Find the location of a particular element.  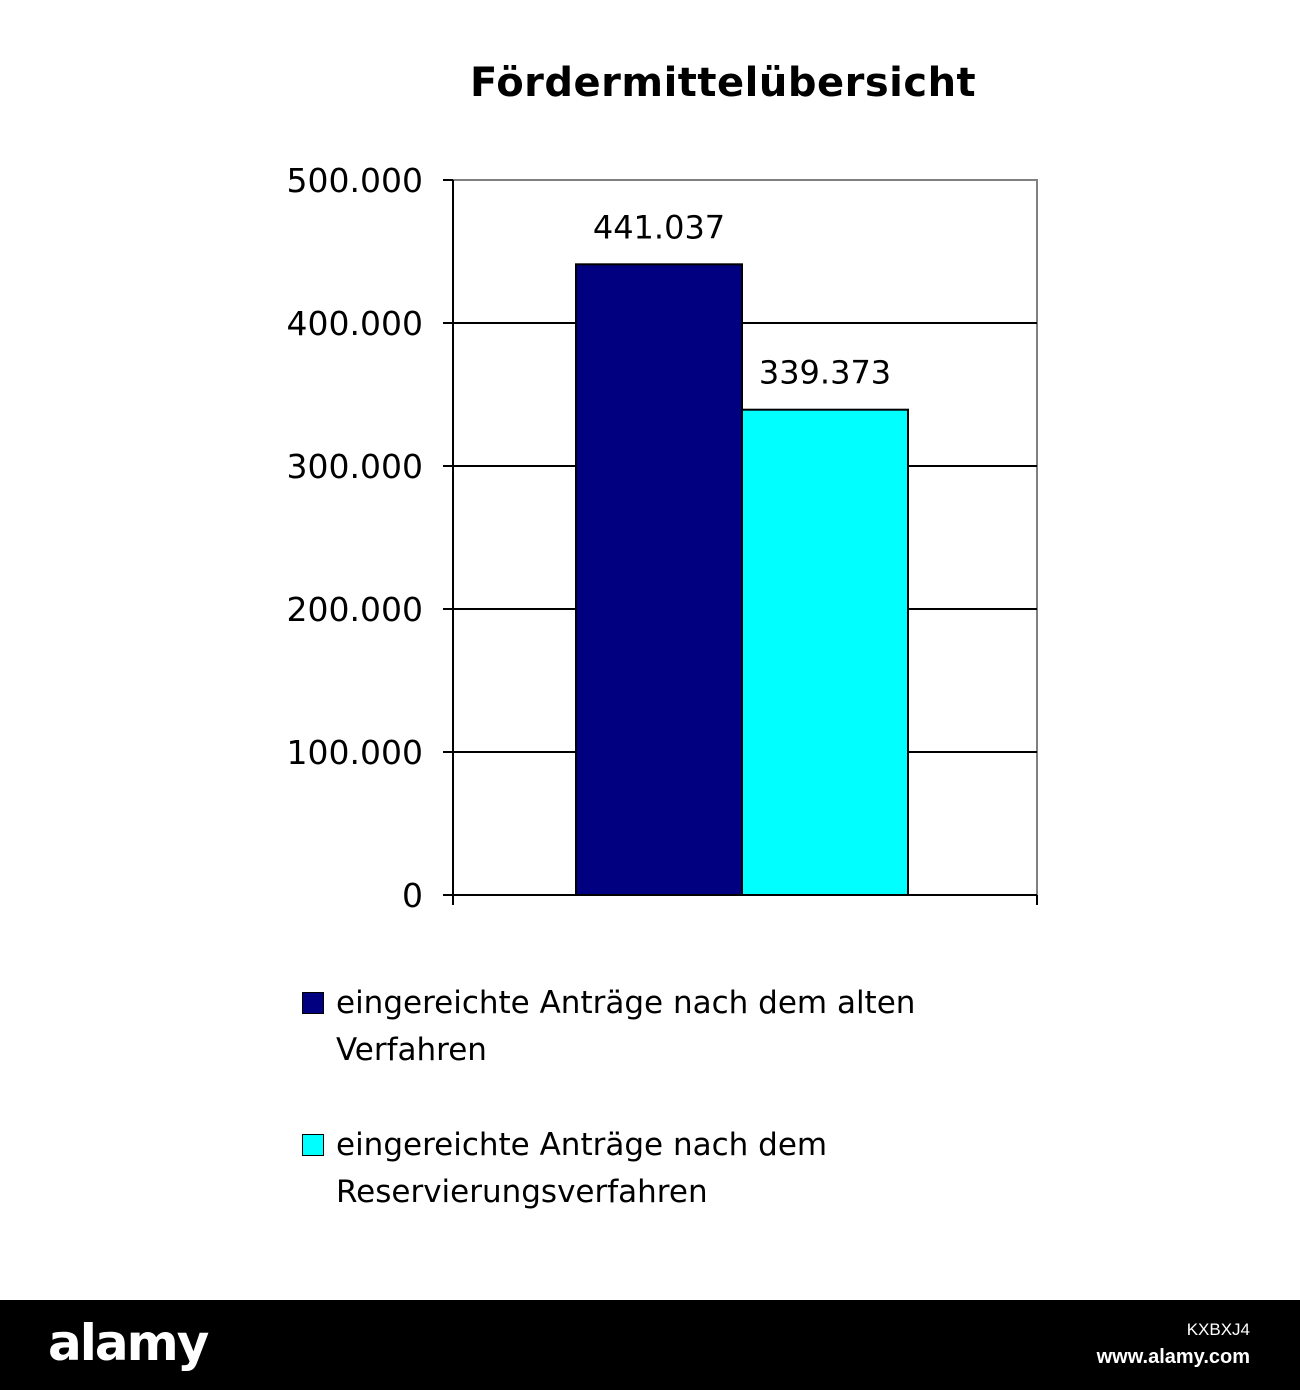

data-label-series-2: 339.373 is located at coordinates (825, 373).